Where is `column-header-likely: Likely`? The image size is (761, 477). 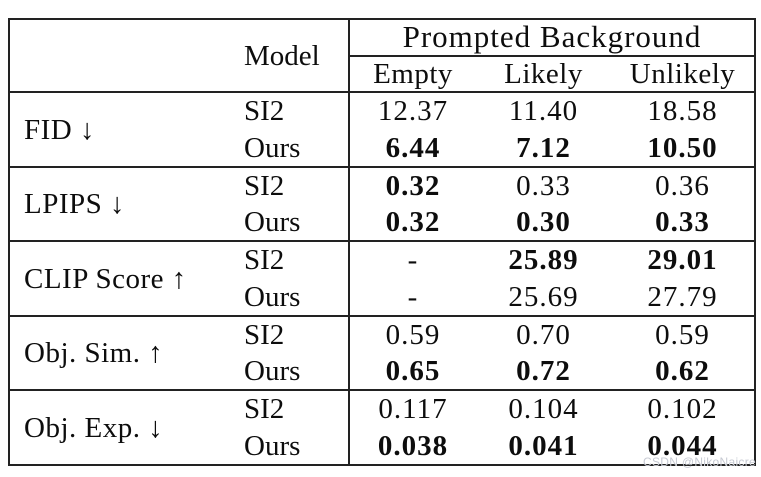
column-header-likely: Likely is located at coordinates (543, 74).